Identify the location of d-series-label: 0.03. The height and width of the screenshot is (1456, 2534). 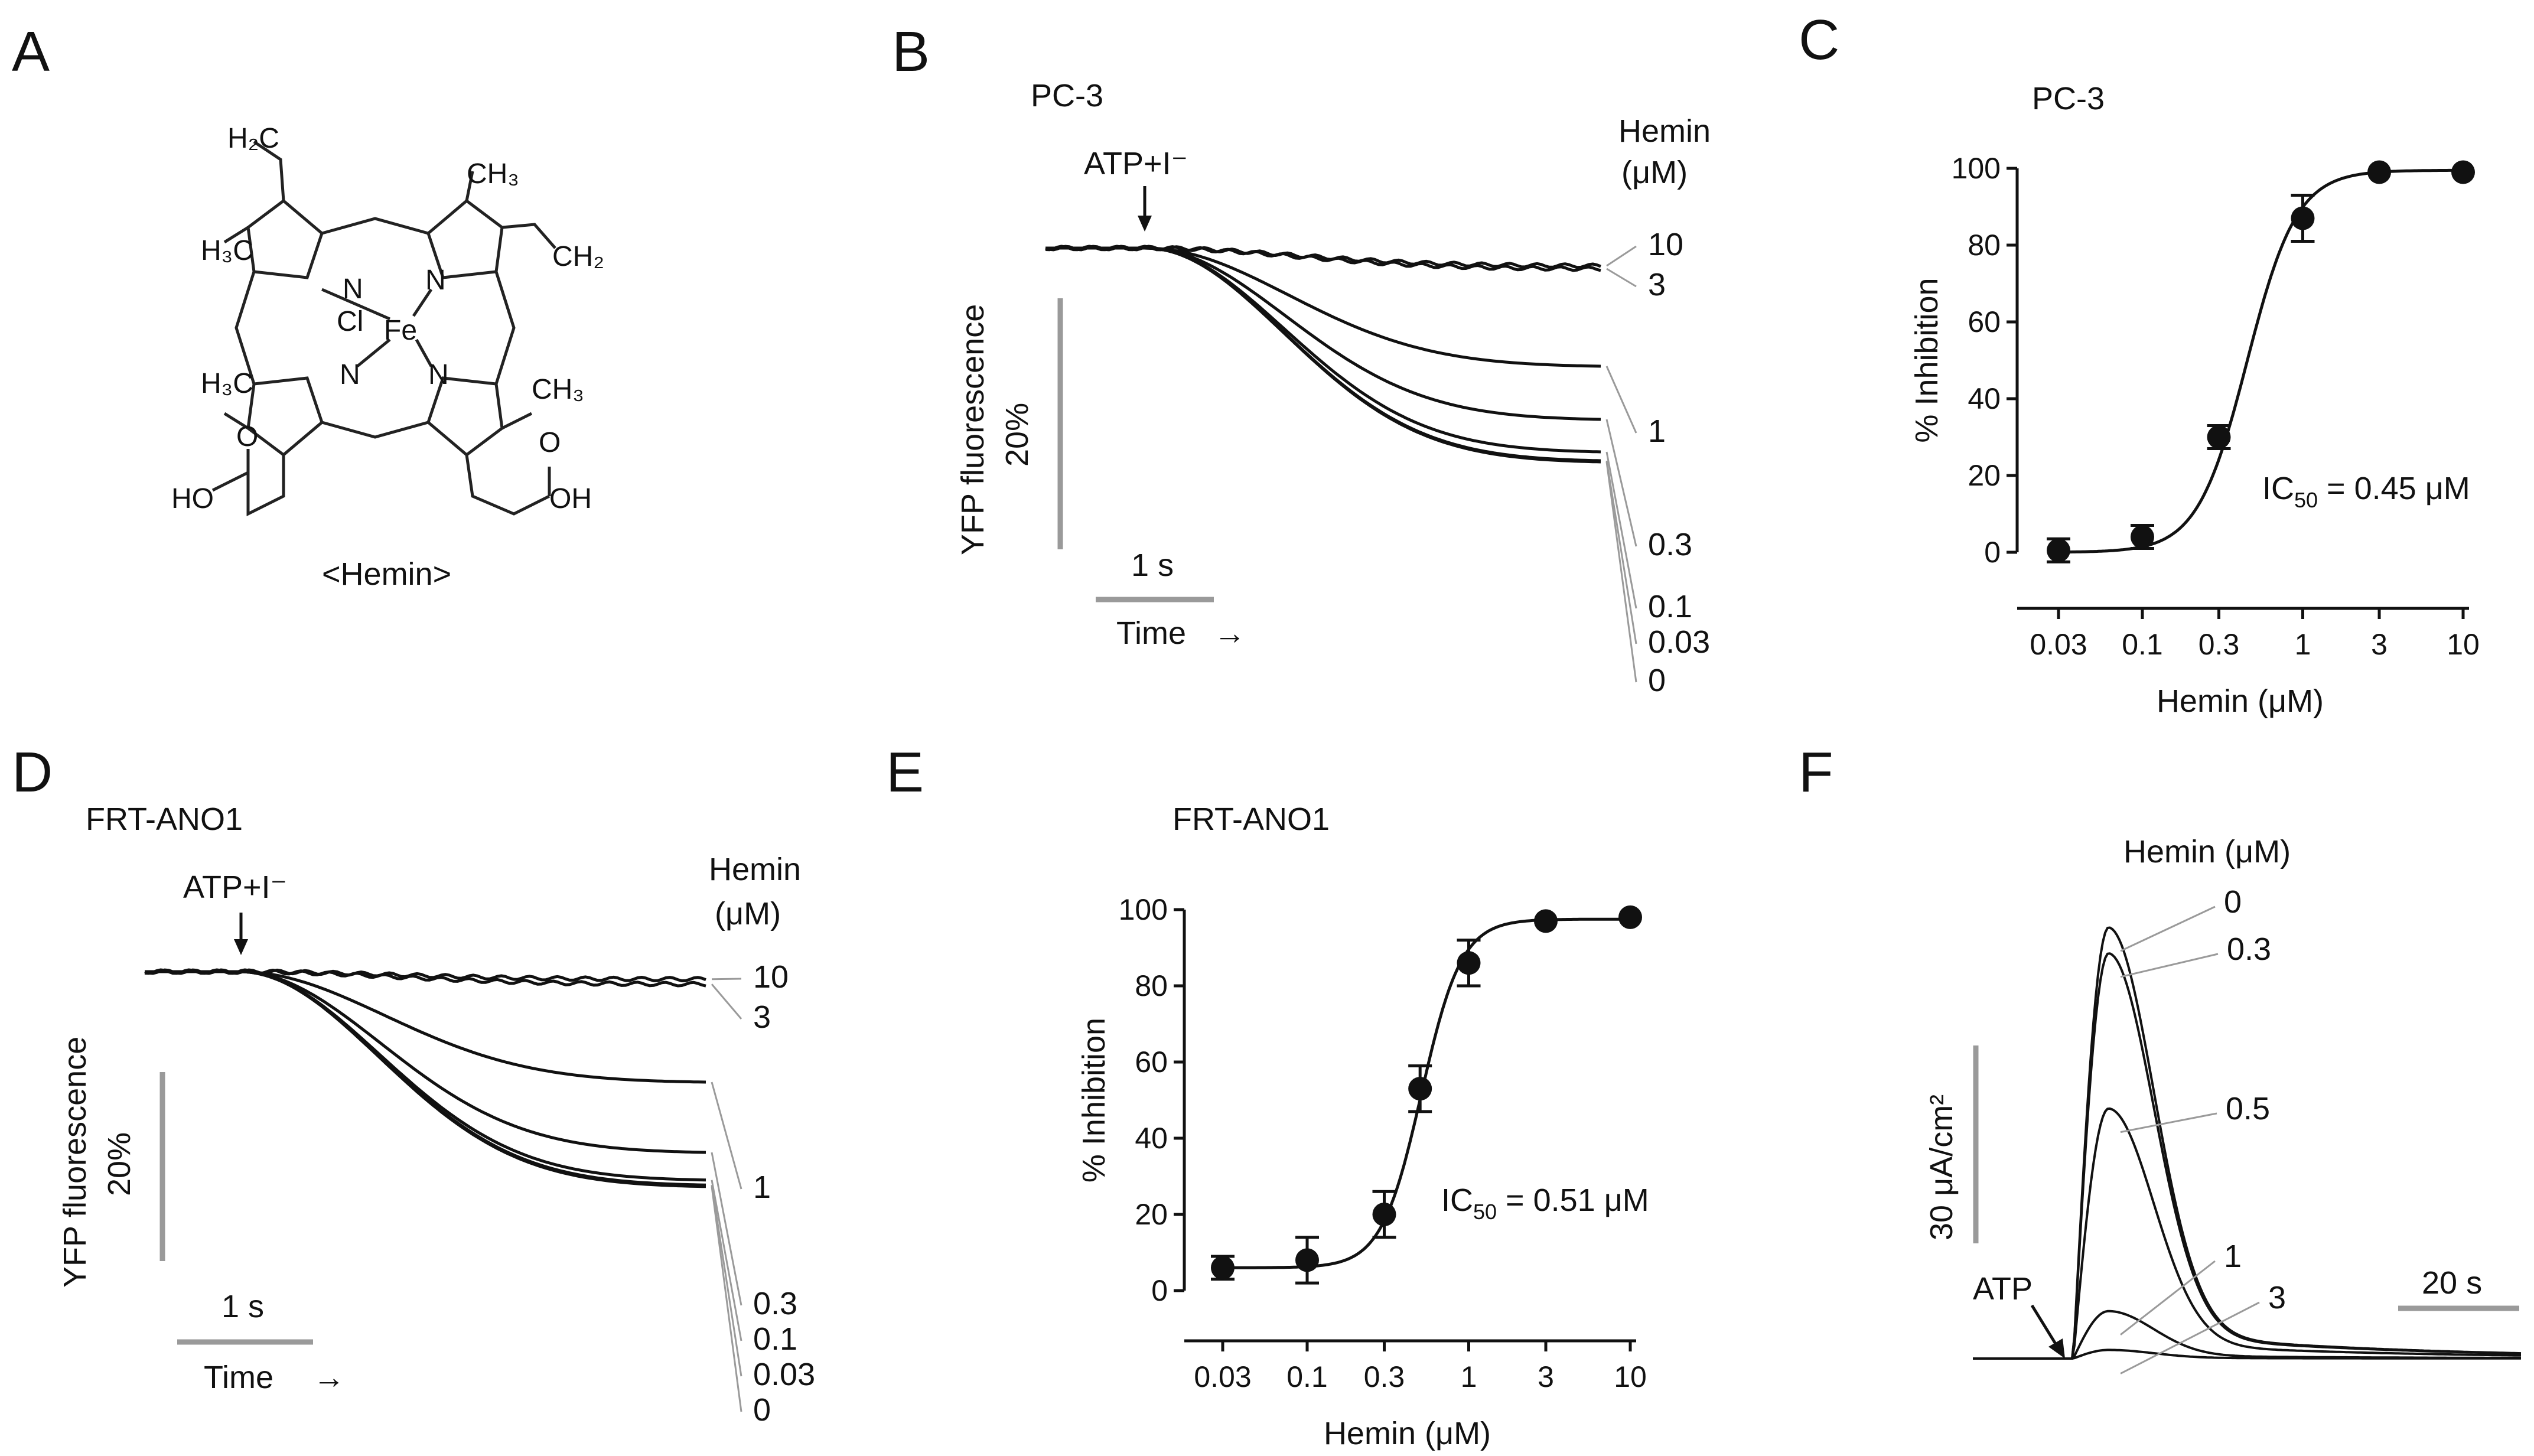
(784, 1374).